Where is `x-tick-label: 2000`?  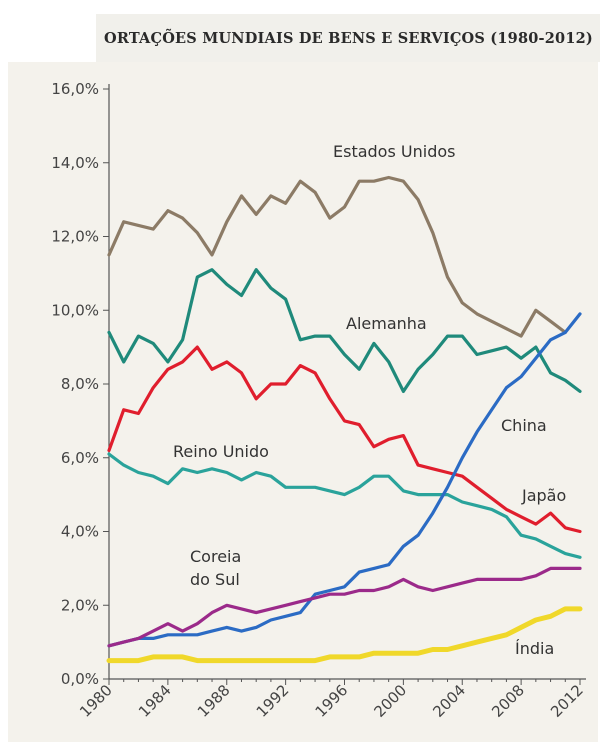 x-tick-label: 2000 is located at coordinates (390, 701).